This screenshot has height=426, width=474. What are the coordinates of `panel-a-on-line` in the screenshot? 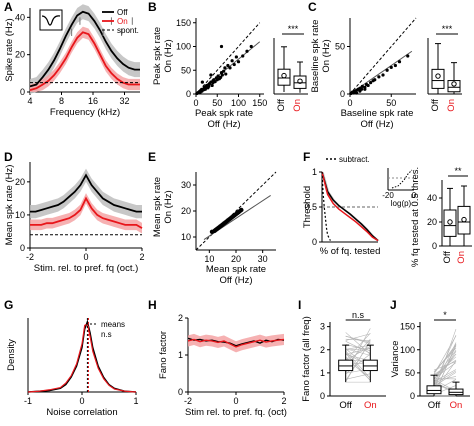 It's located at (84, 61).